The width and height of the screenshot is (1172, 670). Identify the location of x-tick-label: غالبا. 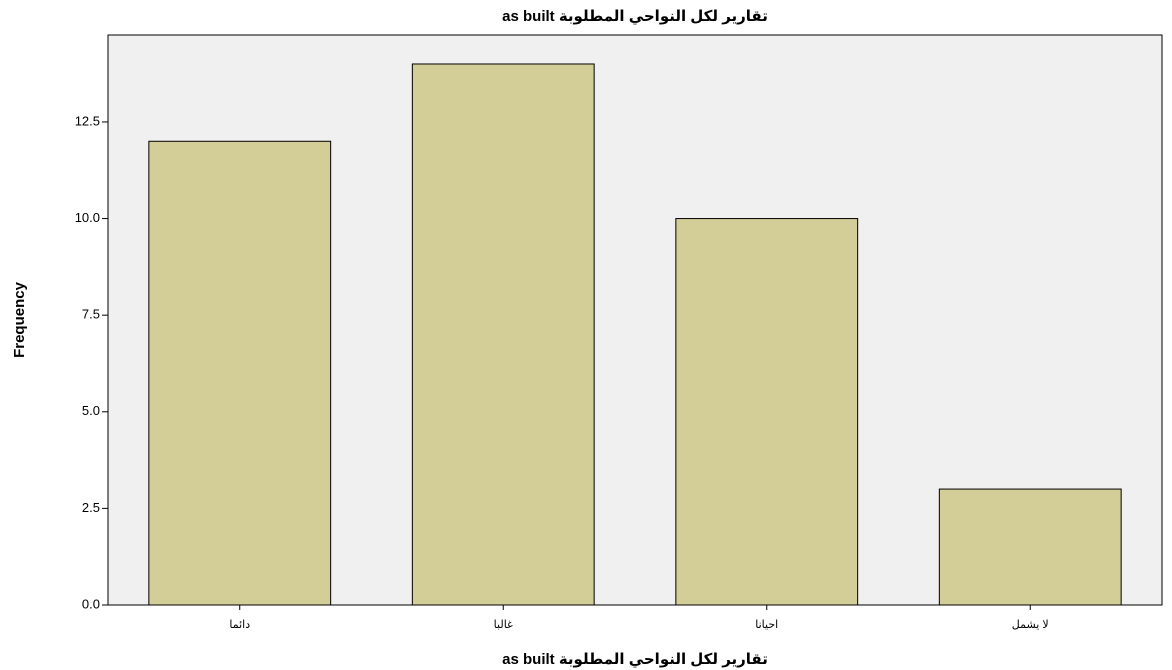
(503, 625).